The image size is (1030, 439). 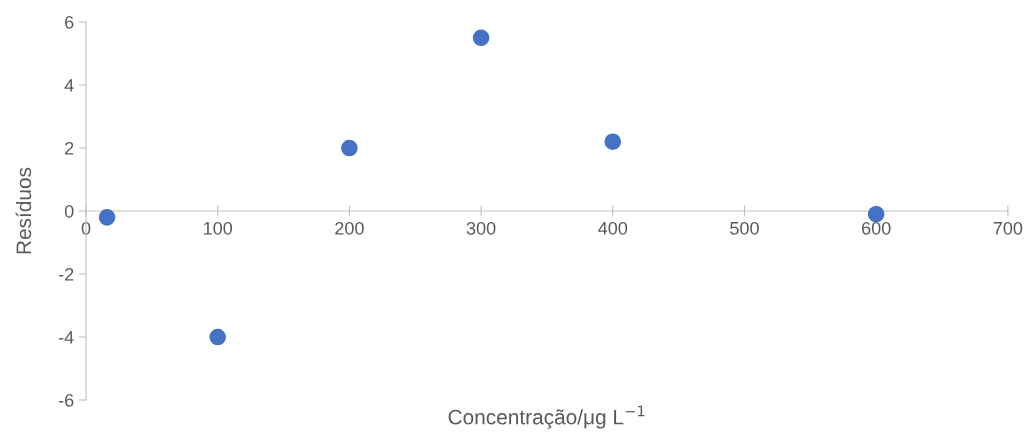 What do you see at coordinates (546, 417) in the screenshot?
I see `x-axis-title: Concentração/μg L$^{−1}$` at bounding box center [546, 417].